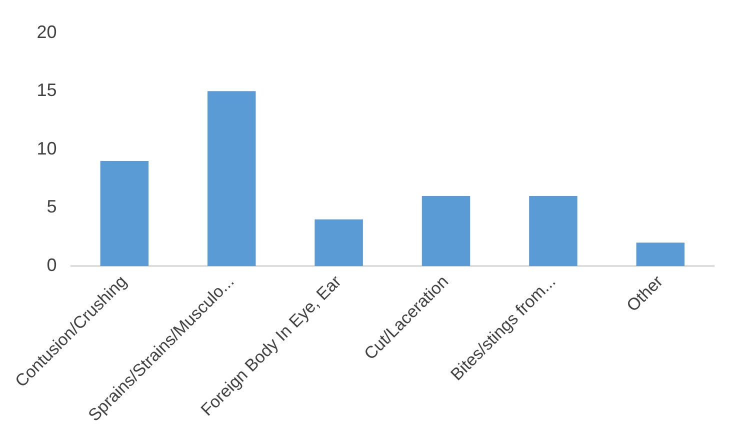  What do you see at coordinates (46, 32) in the screenshot?
I see `y-tick-label: 20` at bounding box center [46, 32].